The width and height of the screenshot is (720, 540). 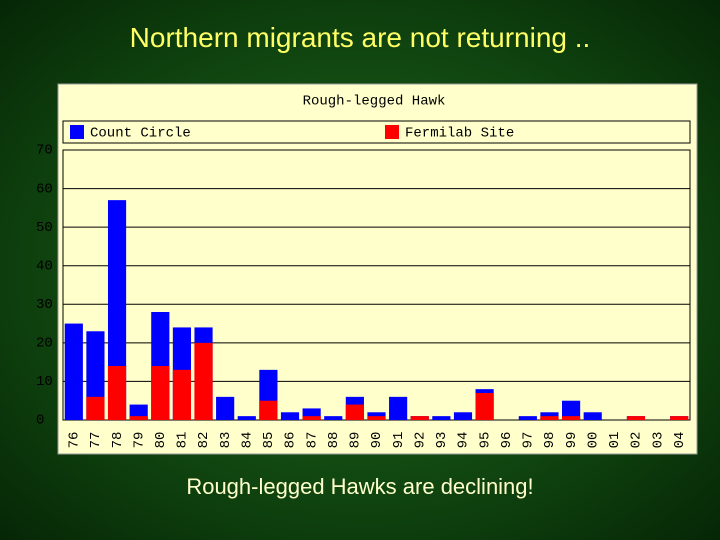 What do you see at coordinates (376, 132) in the screenshot?
I see `legend-box` at bounding box center [376, 132].